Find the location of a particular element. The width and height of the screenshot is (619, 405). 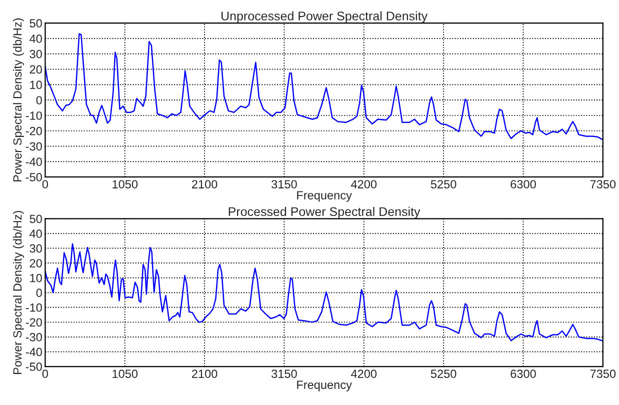

chart-title: Processed Power Spectral Density is located at coordinates (324, 212).